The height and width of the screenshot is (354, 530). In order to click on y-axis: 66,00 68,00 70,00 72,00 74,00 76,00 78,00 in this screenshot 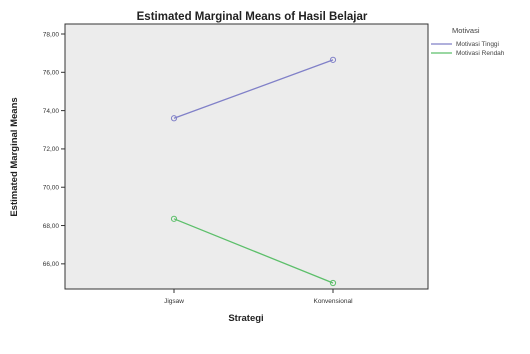, I will do `click(54, 149)`.